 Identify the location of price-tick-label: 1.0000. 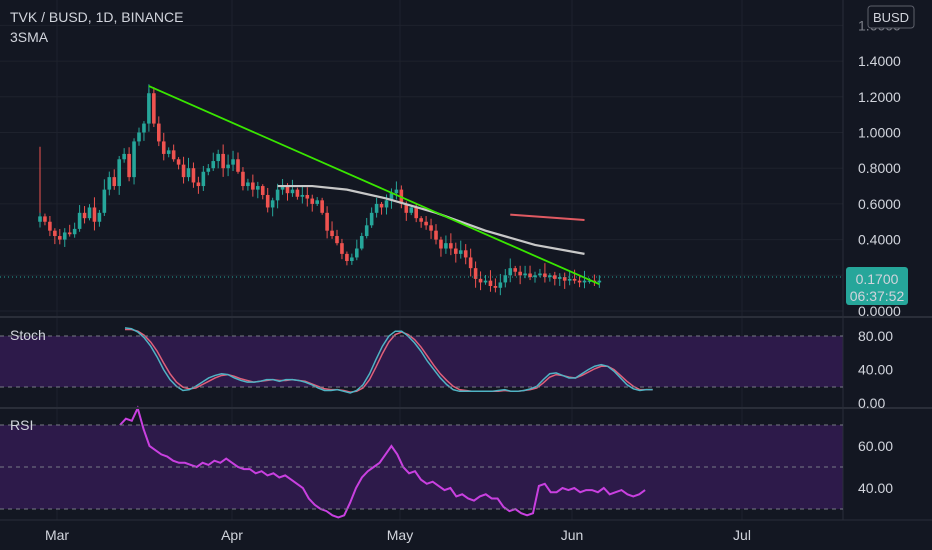
(879, 133).